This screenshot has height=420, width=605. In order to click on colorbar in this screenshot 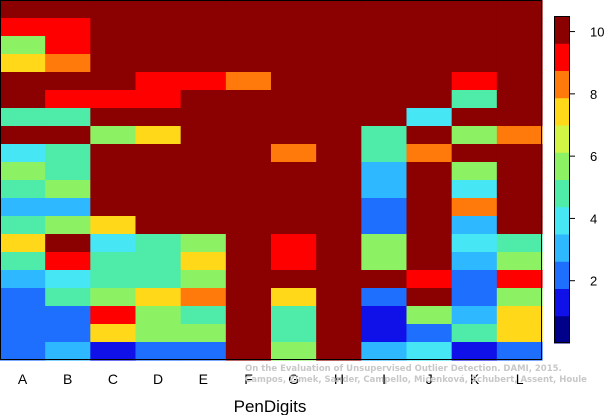, I will do `click(562, 180)`.